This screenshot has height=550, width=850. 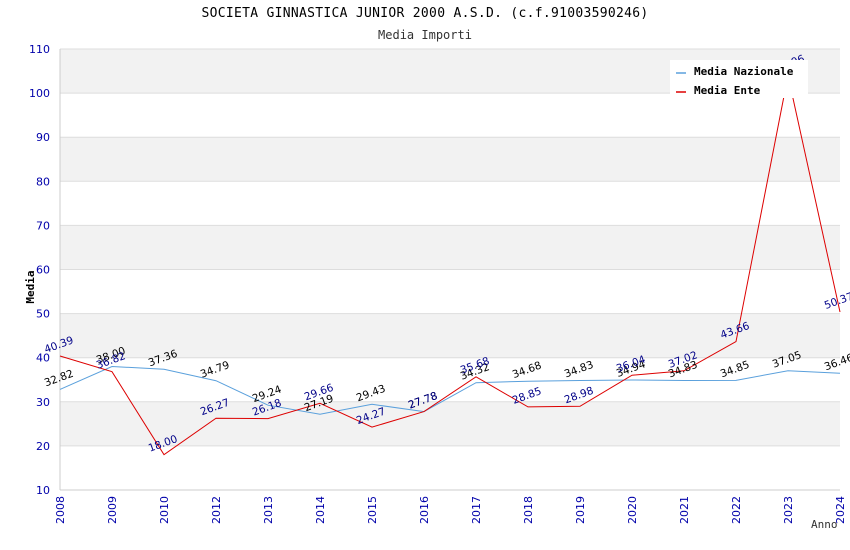 I want to click on y-tick-label: 30, so click(x=43, y=402).